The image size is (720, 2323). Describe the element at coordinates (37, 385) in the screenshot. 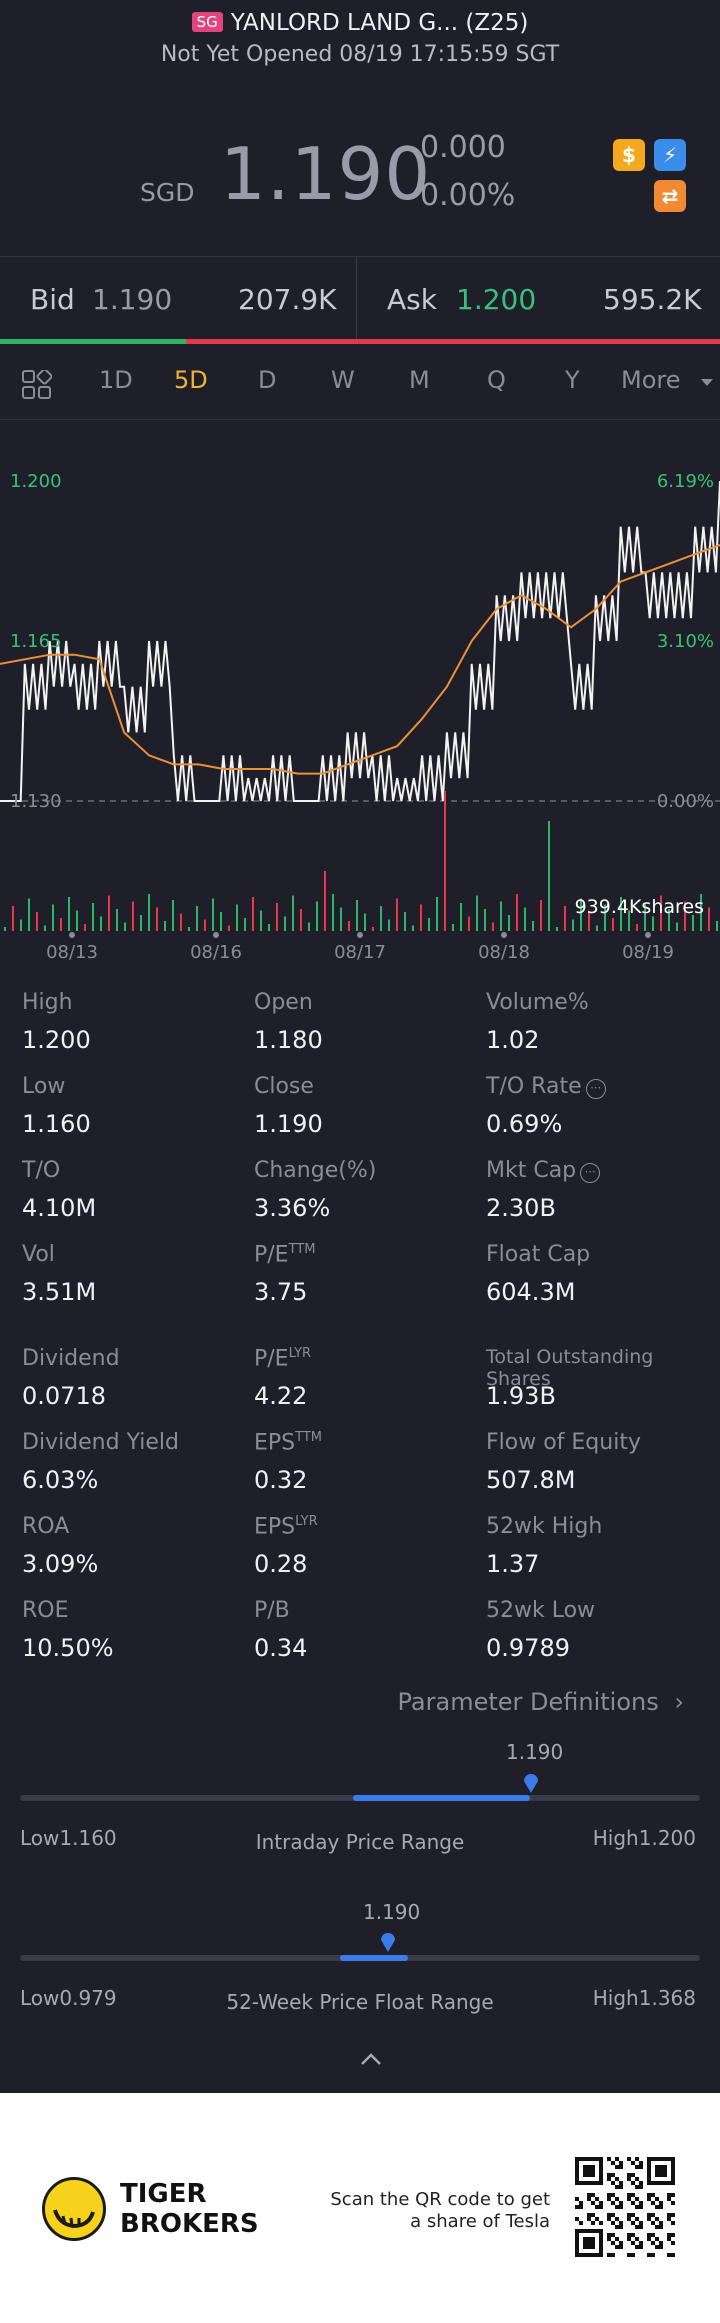

I see `layout-grid-icon` at that location.